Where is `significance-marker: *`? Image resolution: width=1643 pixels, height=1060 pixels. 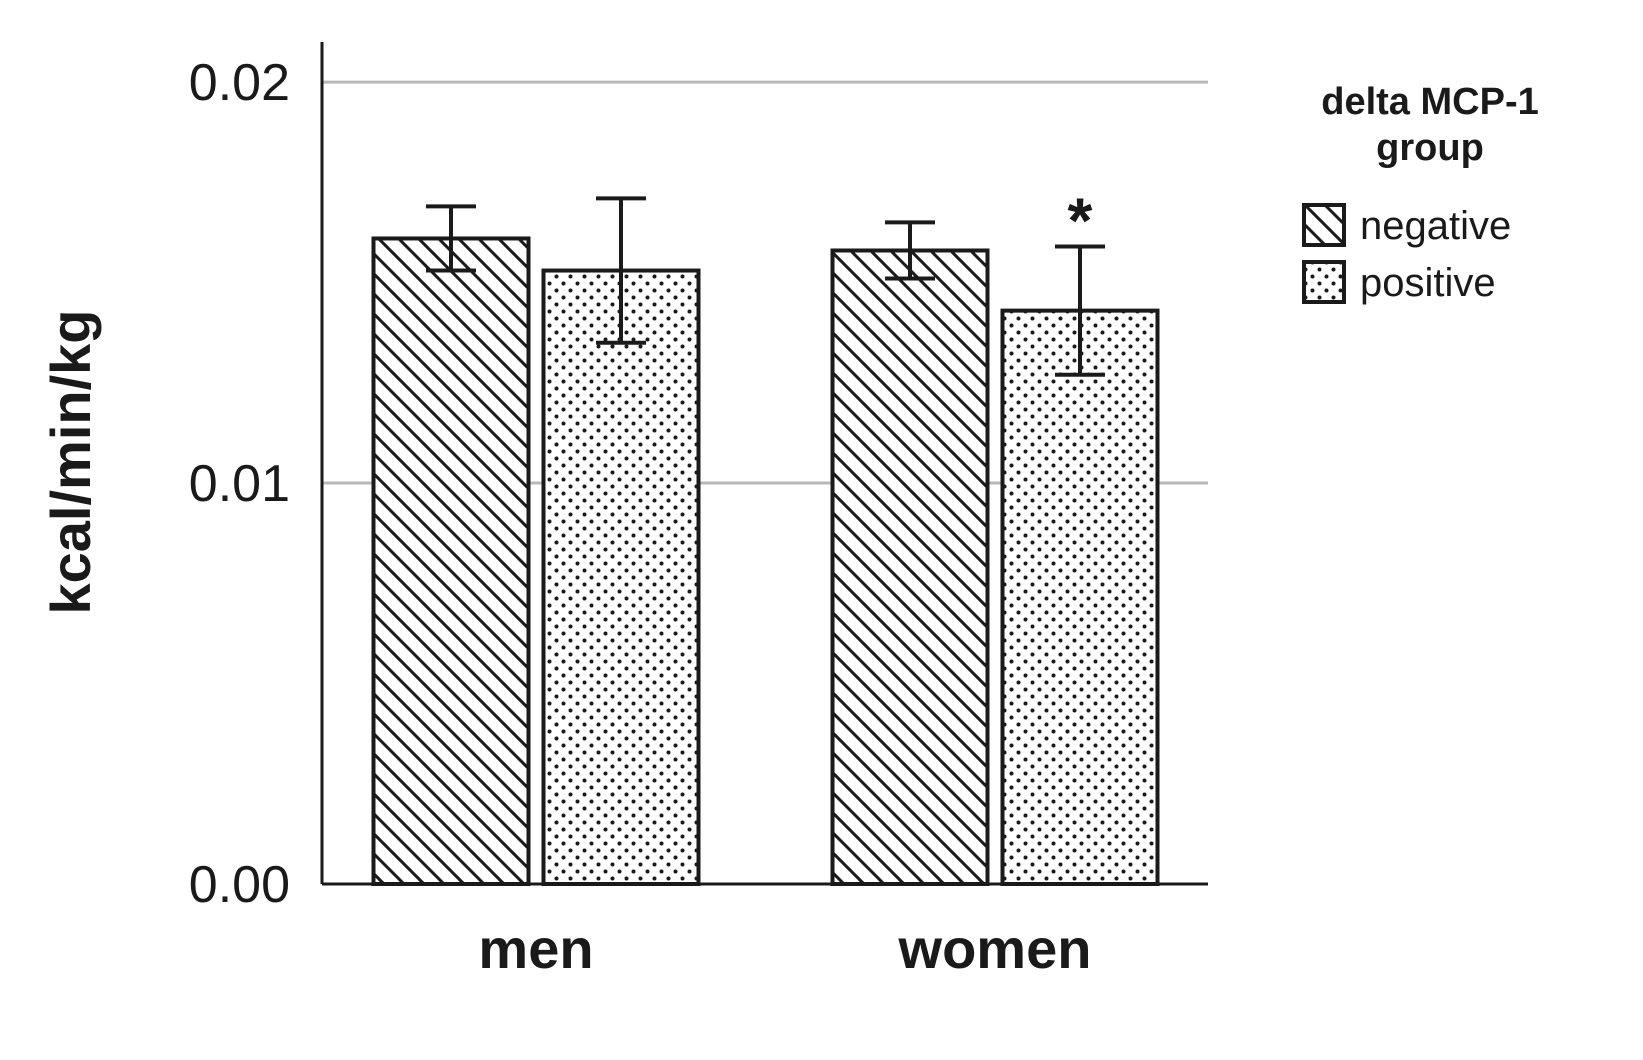 significance-marker: * is located at coordinates (1080, 220).